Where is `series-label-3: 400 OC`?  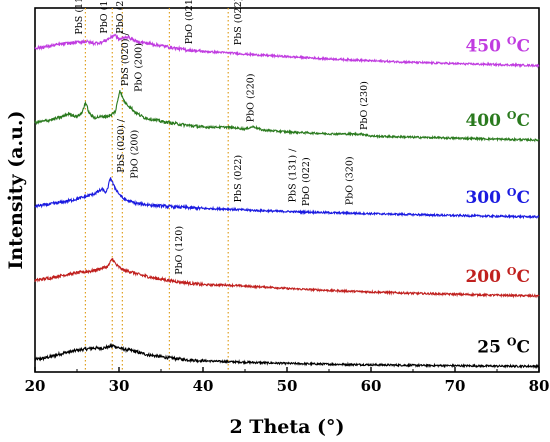
series-label-3: 400 OC is located at coordinates (497, 120).